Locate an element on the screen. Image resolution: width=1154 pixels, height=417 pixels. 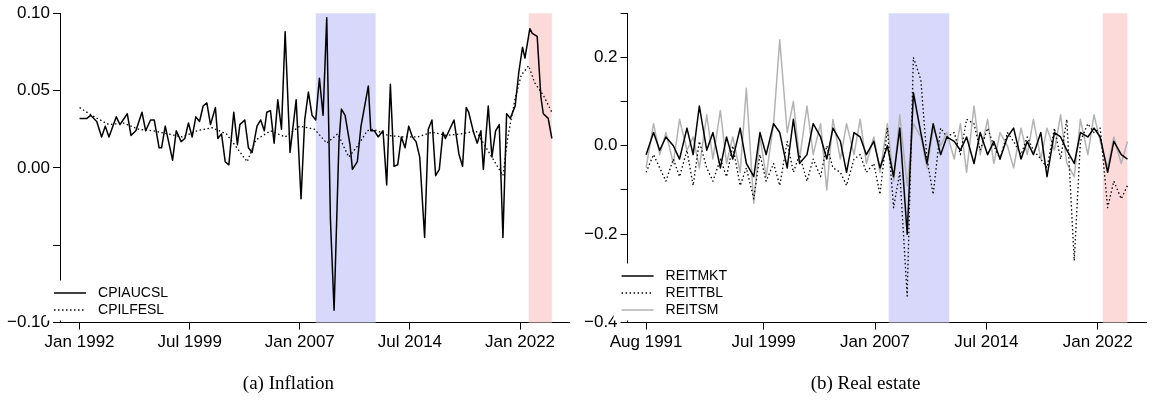
legend-label: CPIAUCSL is located at coordinates (133, 291).